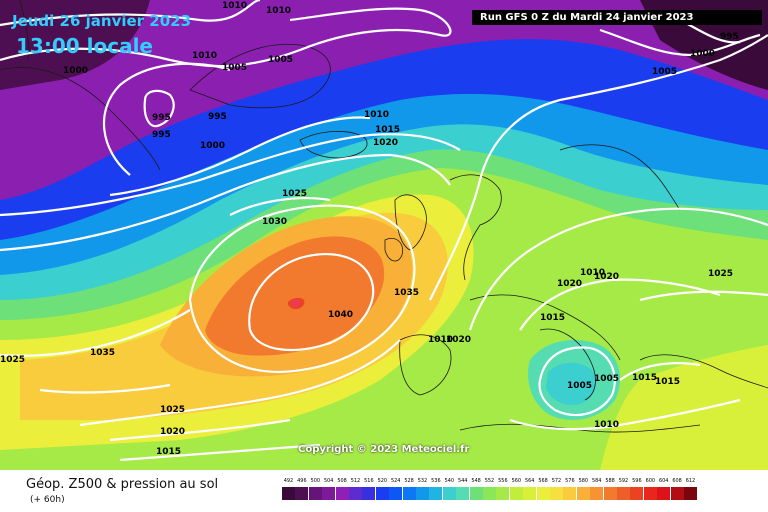 The width and height of the screenshot is (768, 512). Describe the element at coordinates (677, 481) in the screenshot. I see `legend-value: 608` at that location.